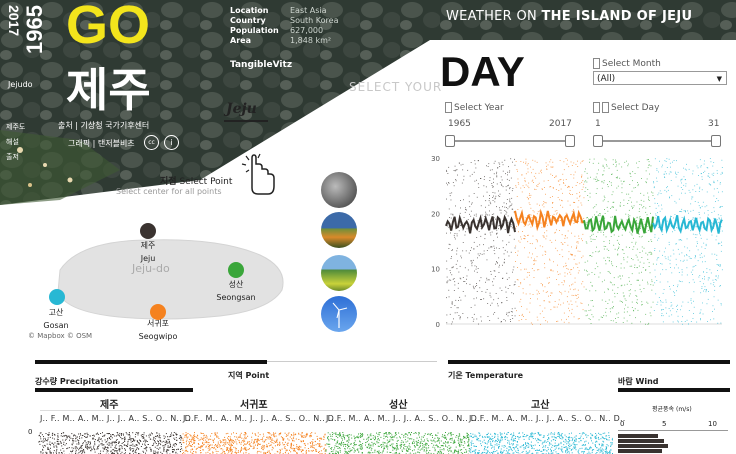 This screenshot has height=454, width=736. What do you see at coordinates (158, 312) in the screenshot?
I see `point-marker-seogwipo` at bounding box center [158, 312].